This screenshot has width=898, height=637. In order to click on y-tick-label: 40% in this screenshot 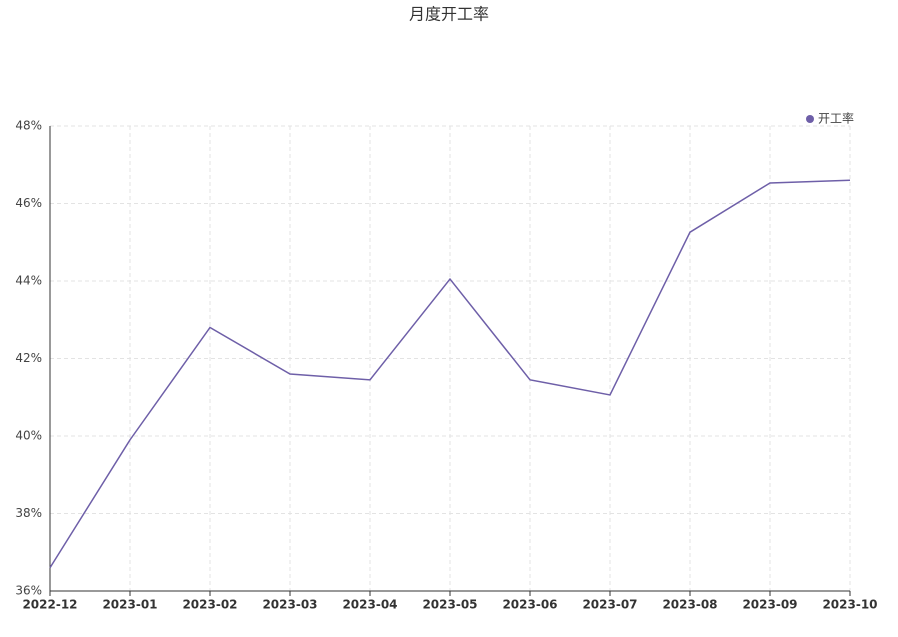, I will do `click(28, 436)`.